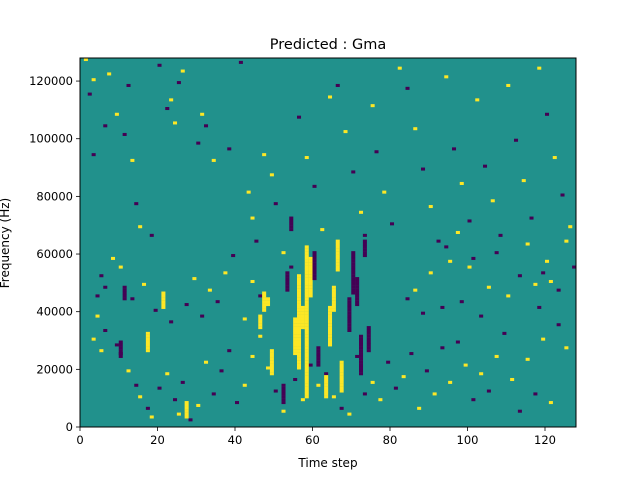 The image size is (640, 480). Describe the element at coordinates (79, 440) in the screenshot. I see `x-tick-label: 0` at that location.